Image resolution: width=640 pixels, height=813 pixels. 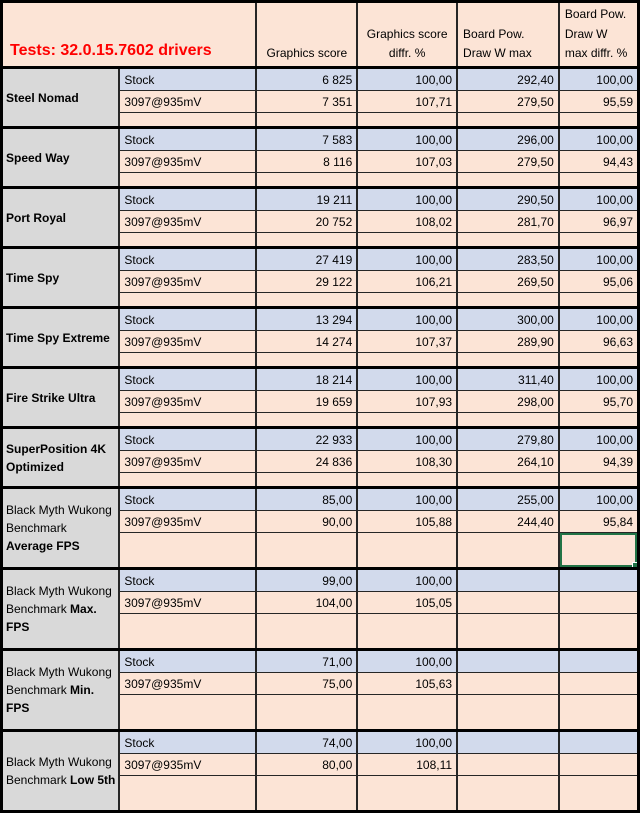 I want to click on value-cell: 8 116, so click(x=307, y=161).